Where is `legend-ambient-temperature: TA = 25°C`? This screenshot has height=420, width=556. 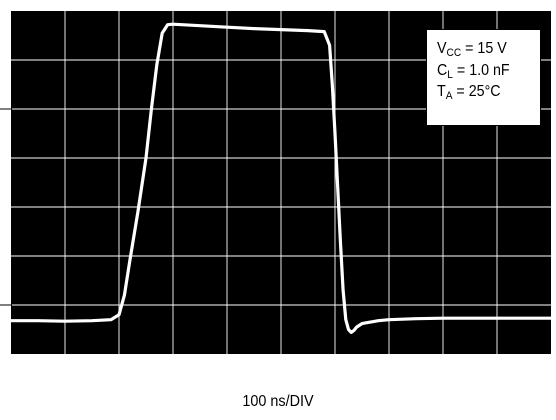
legend-ambient-temperature: TA = 25°C is located at coordinates (469, 92).